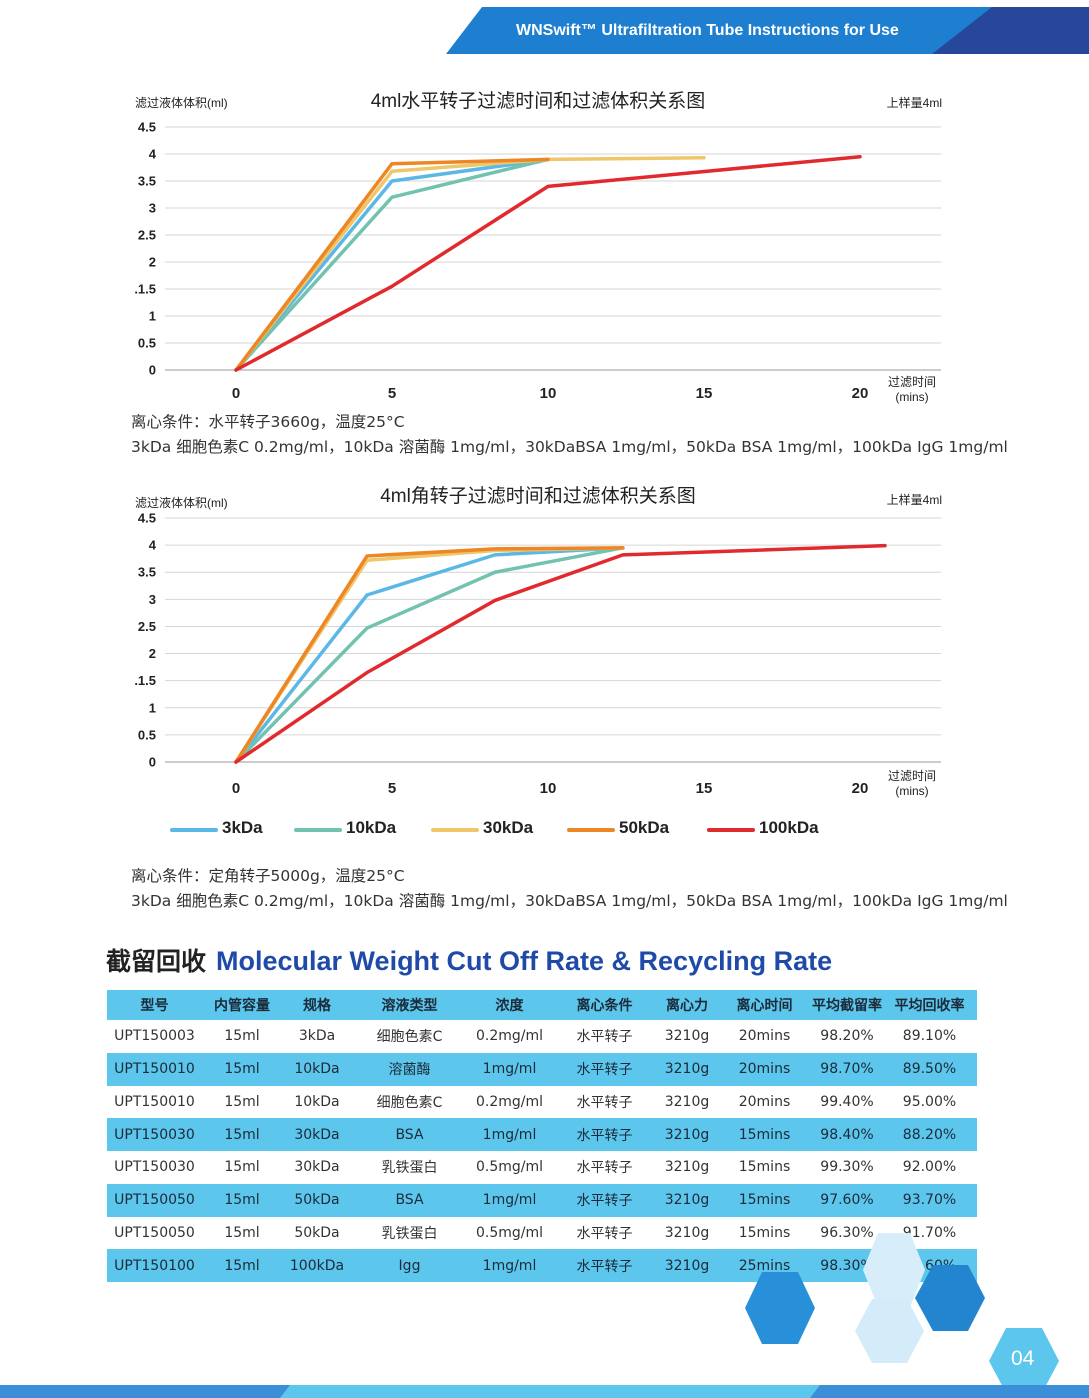  Describe the element at coordinates (929, 1069) in the screenshot. I see `table-cell: 89.50%` at that location.